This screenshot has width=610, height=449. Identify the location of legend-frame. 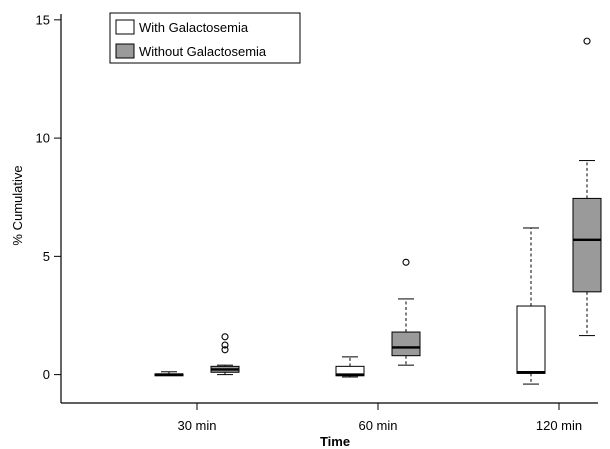
(205, 38).